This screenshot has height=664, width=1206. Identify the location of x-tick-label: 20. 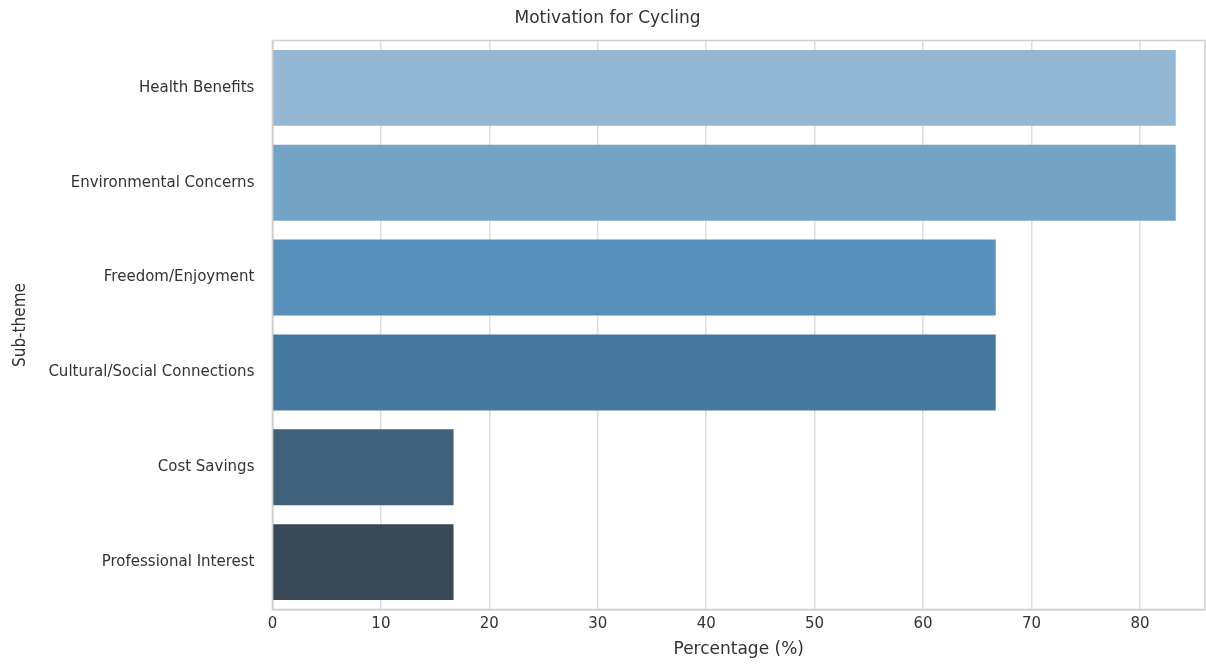
(489, 623).